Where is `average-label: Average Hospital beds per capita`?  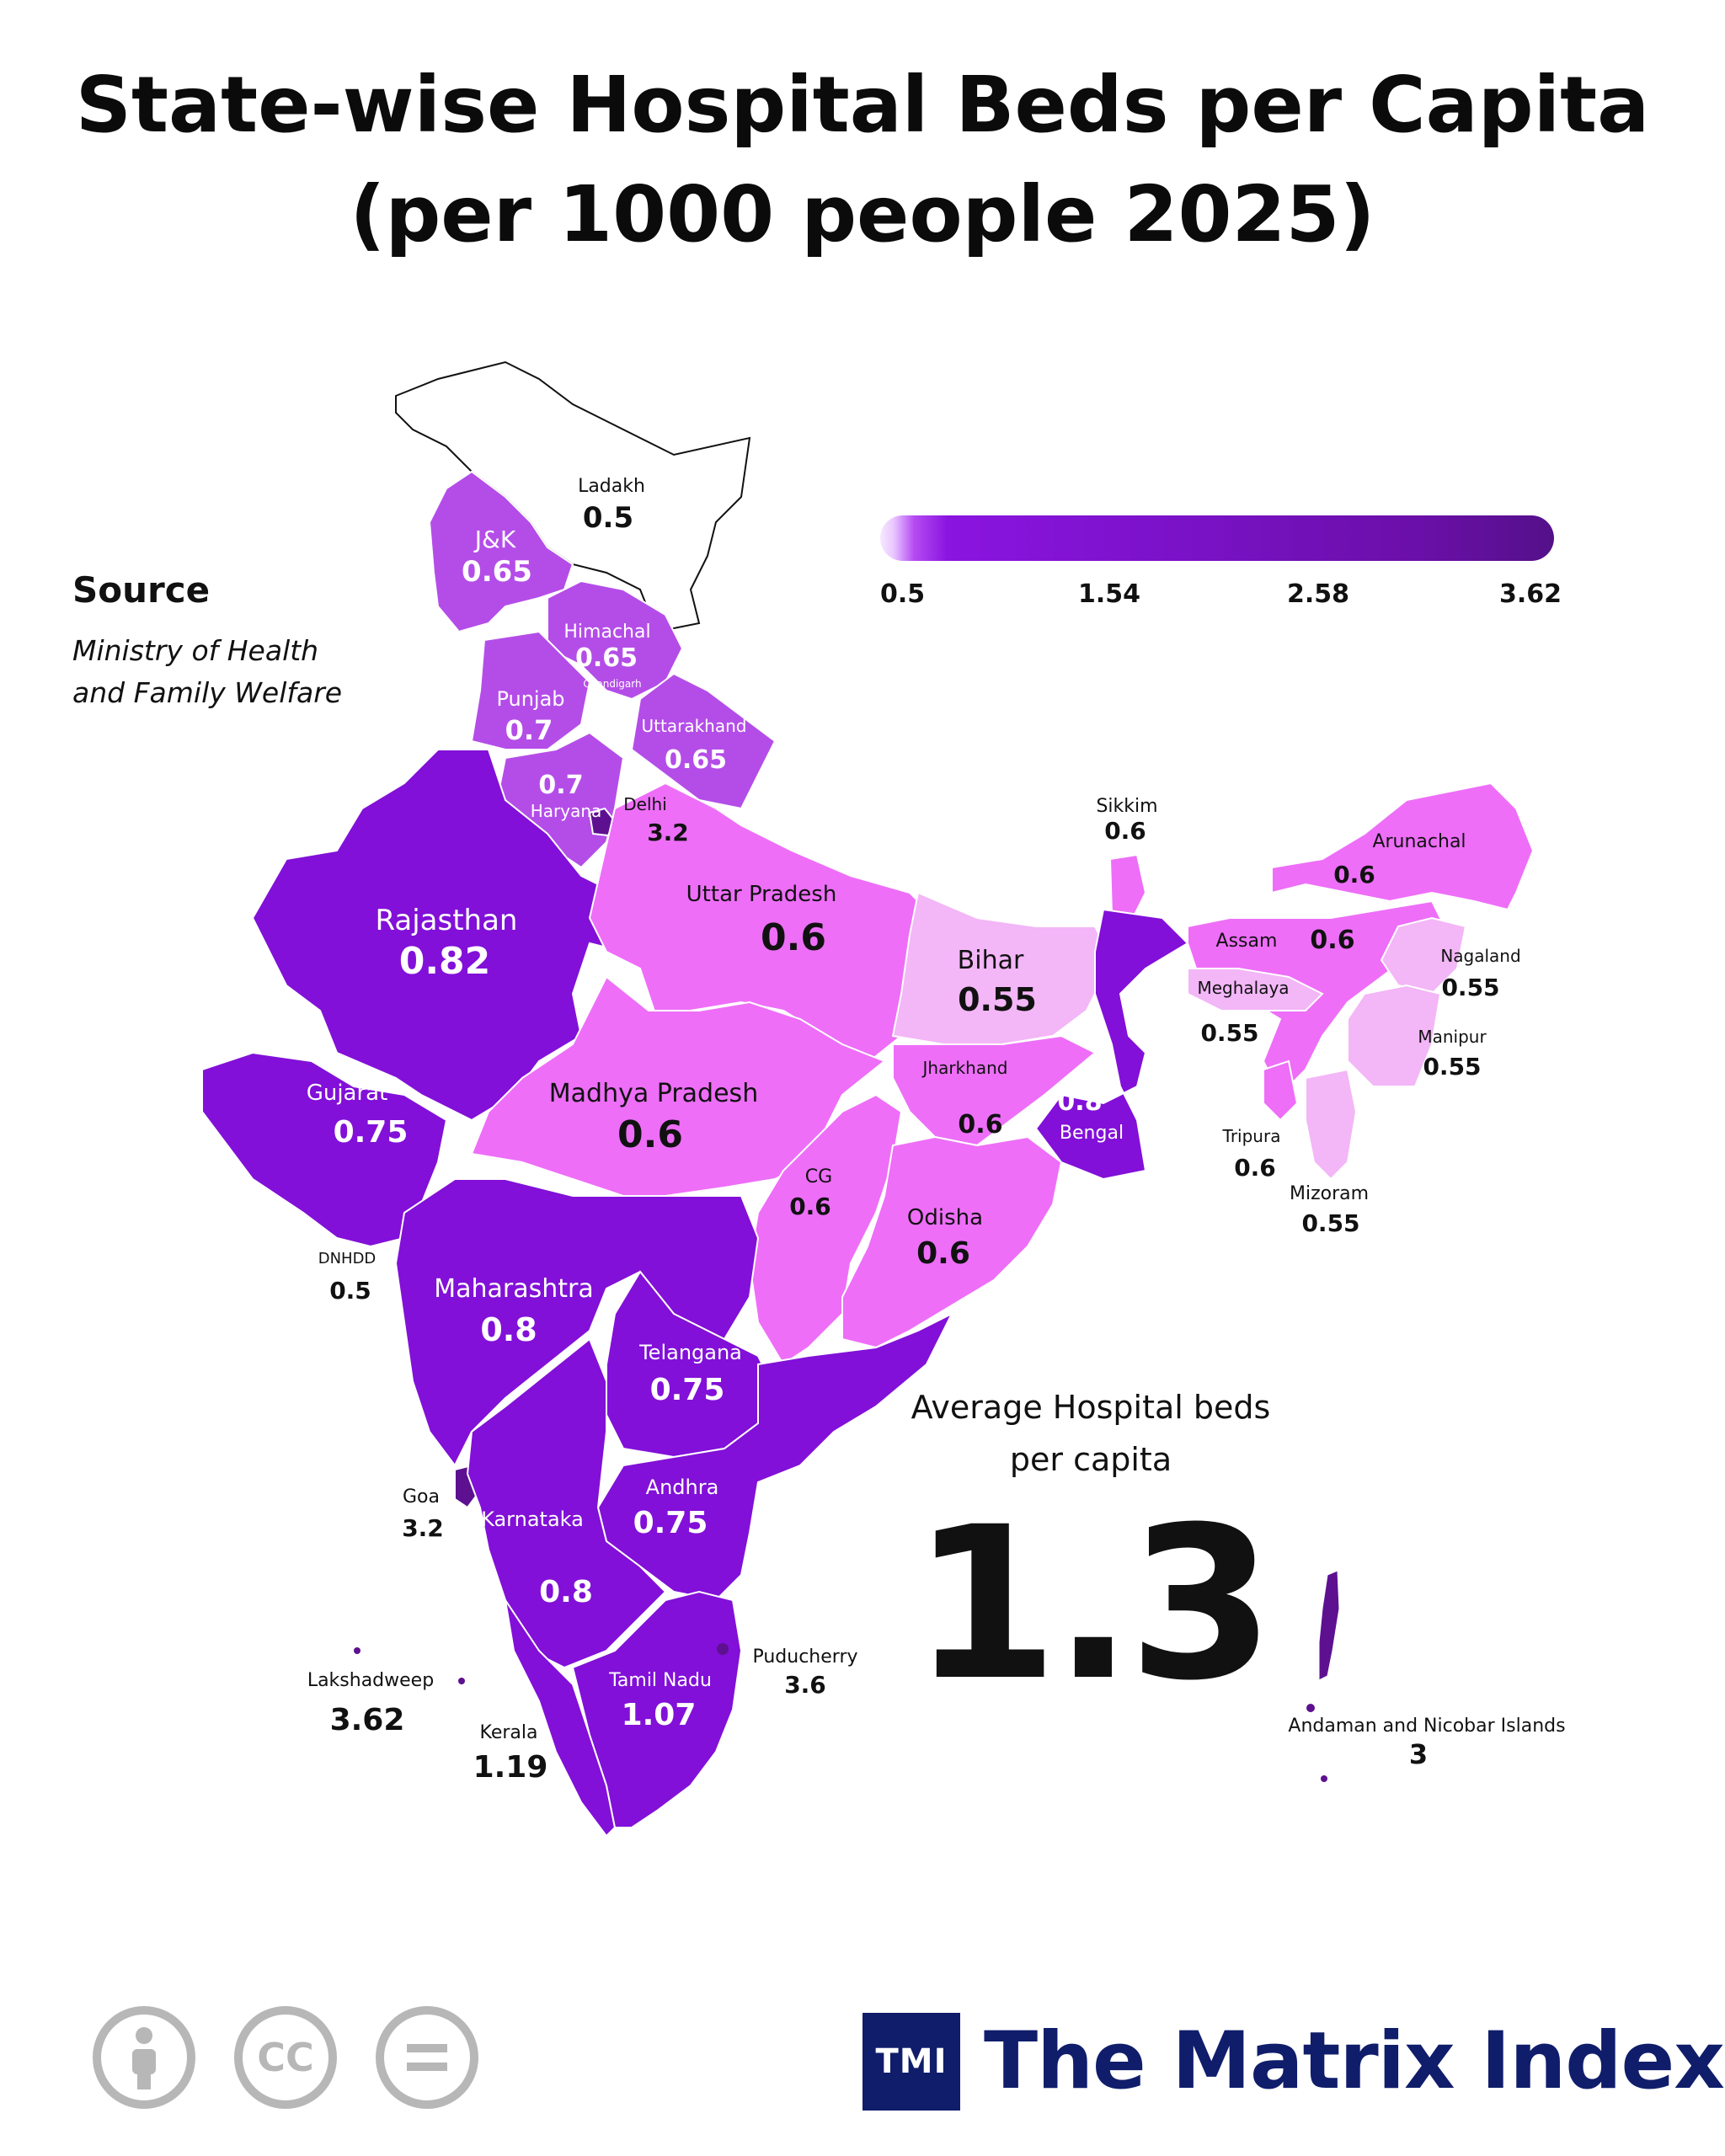
average-label: Average Hospital beds per capita is located at coordinates (1091, 1433).